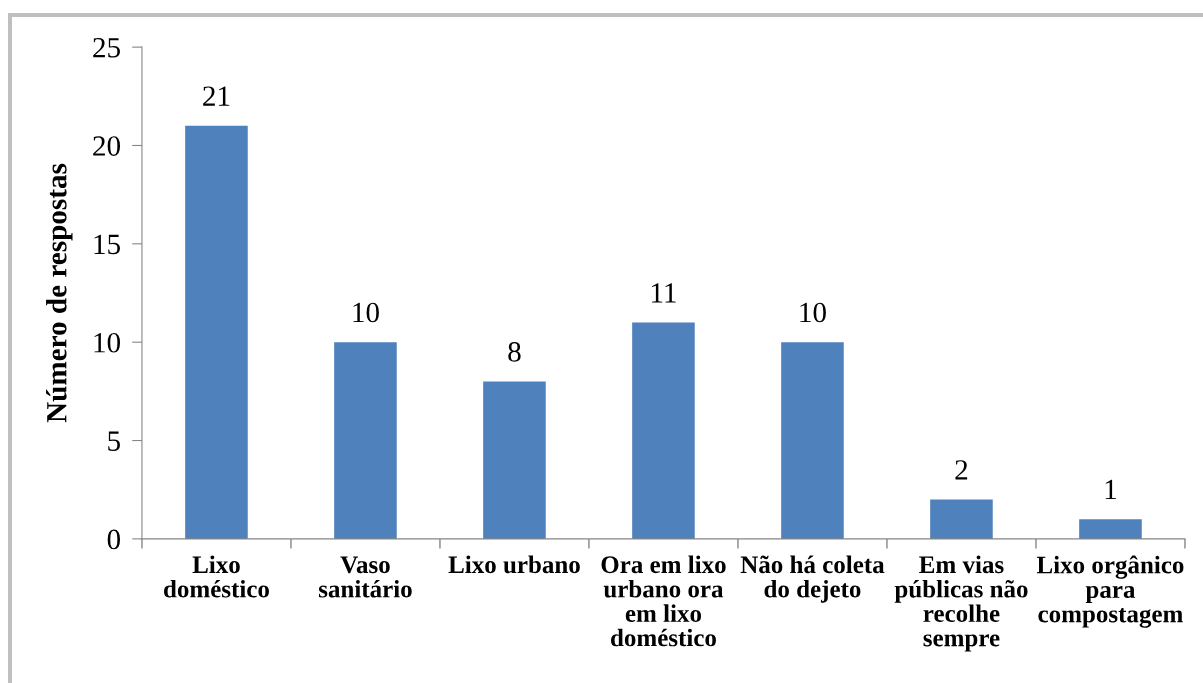  I want to click on y-tick-label: 20, so click(107, 146).